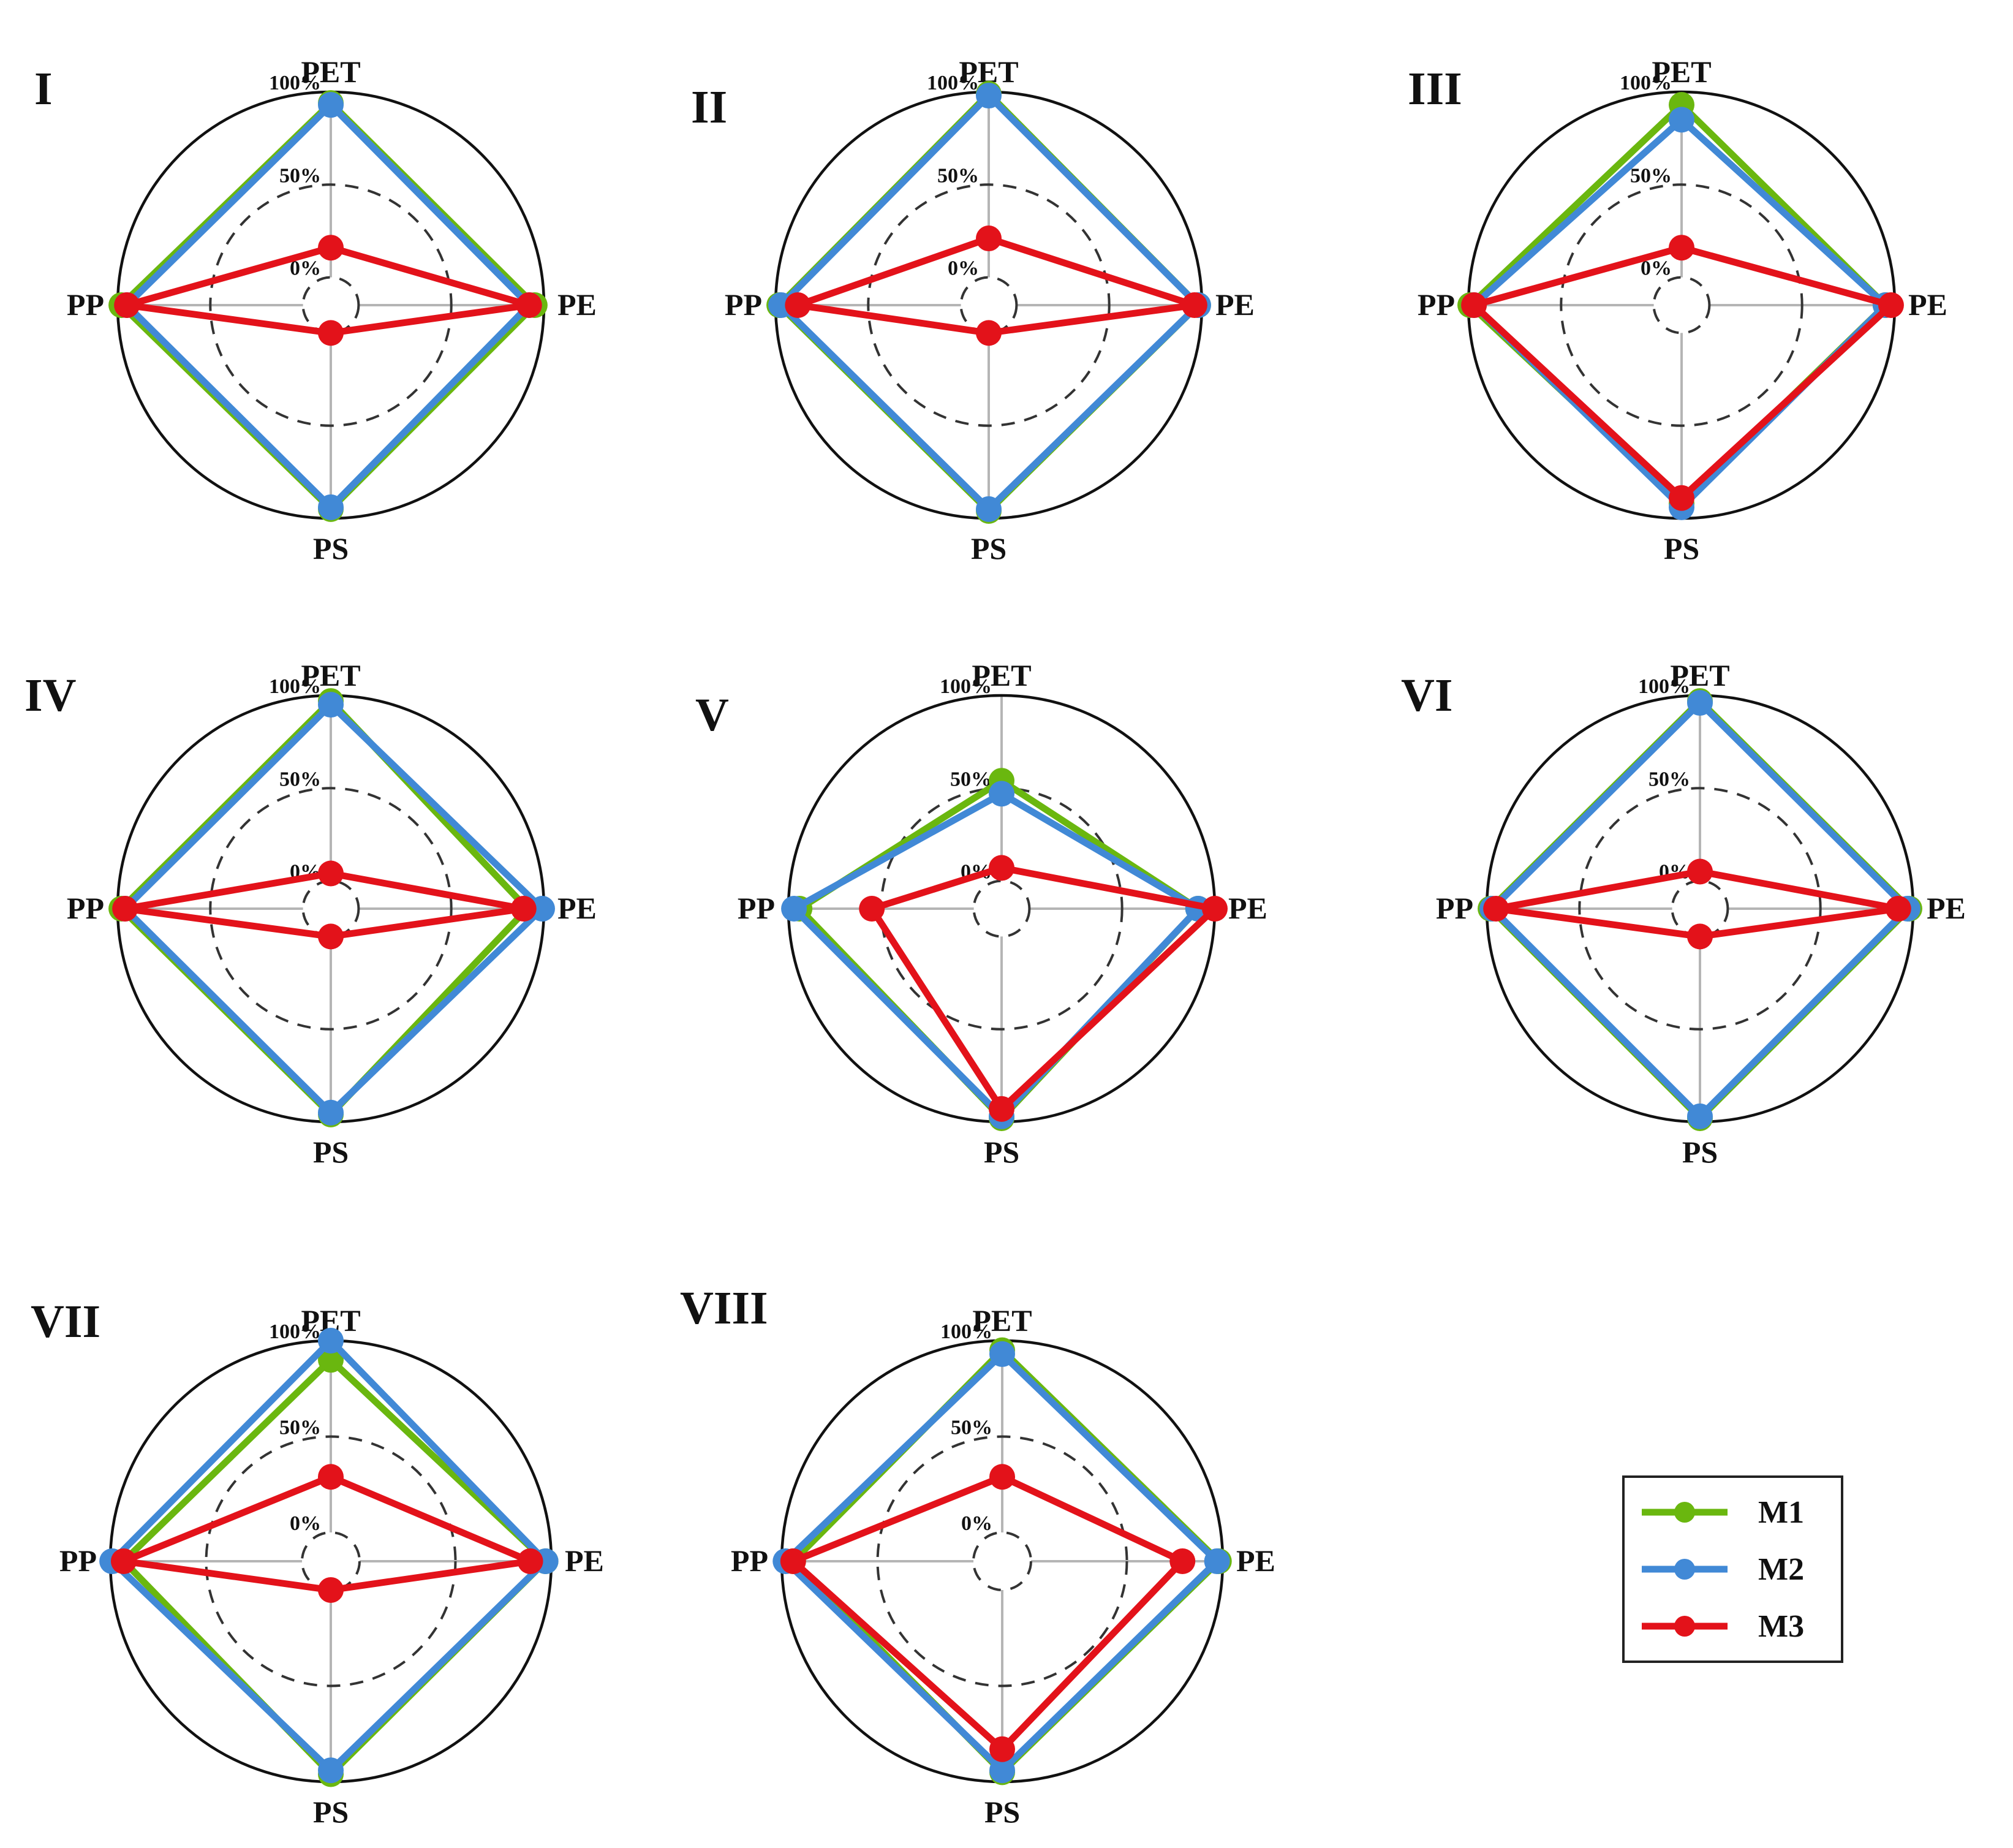 The image size is (2013, 1848). I want to click on series-line-m3, so click(1043, 988).